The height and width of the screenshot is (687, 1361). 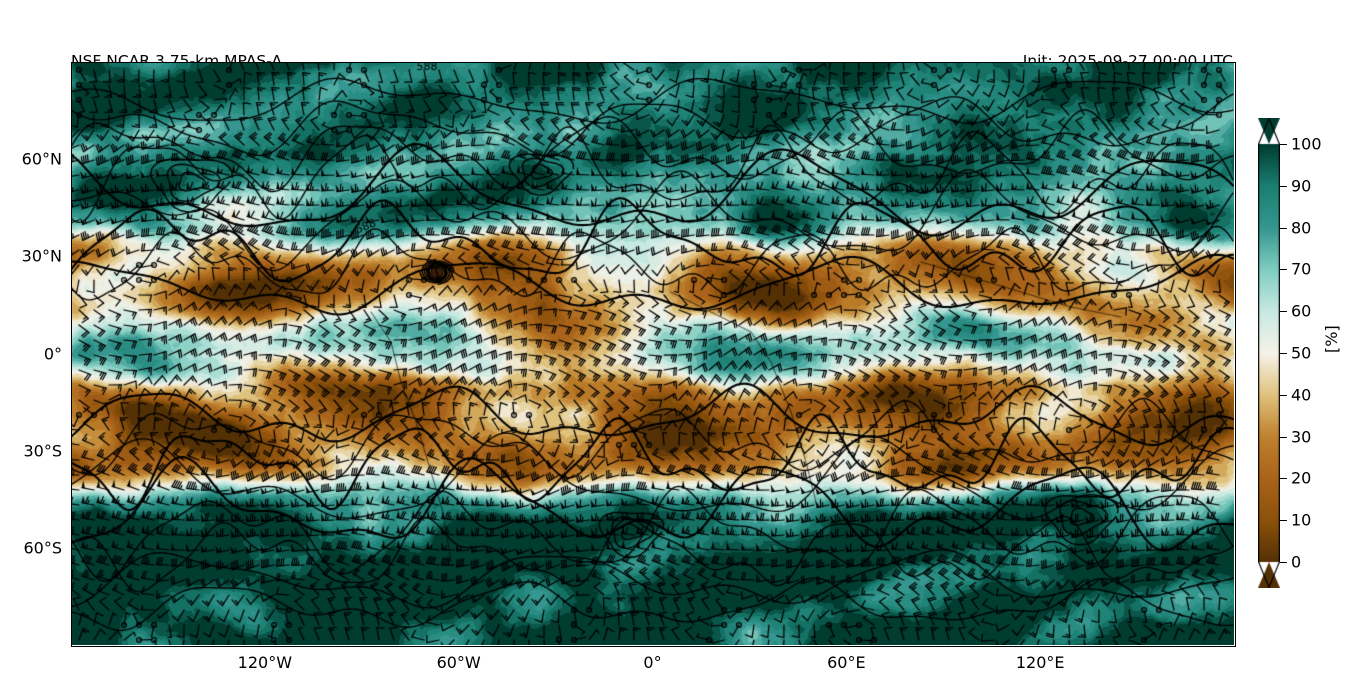 What do you see at coordinates (652, 662) in the screenshot?
I see `longitude-tick-label: 0°` at bounding box center [652, 662].